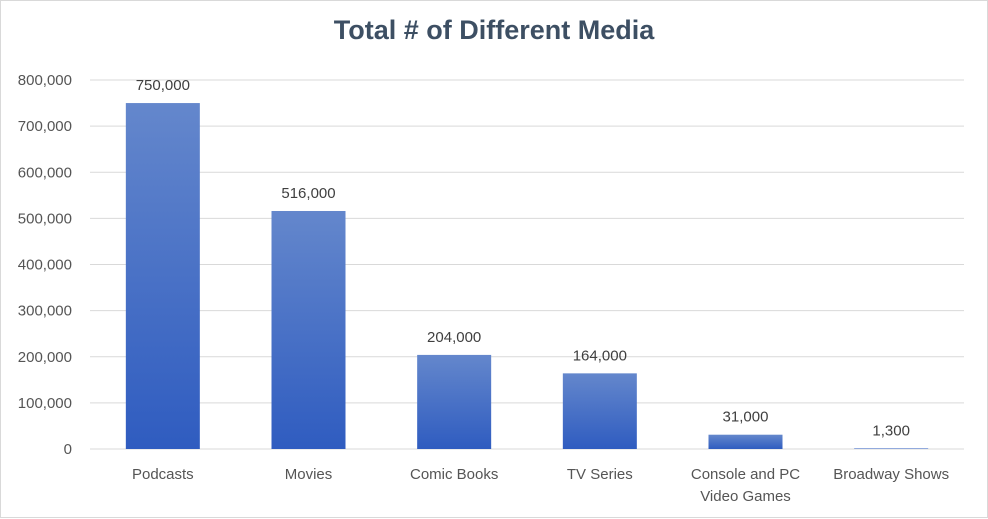 The image size is (988, 519). I want to click on data-label: 204,000, so click(454, 337).